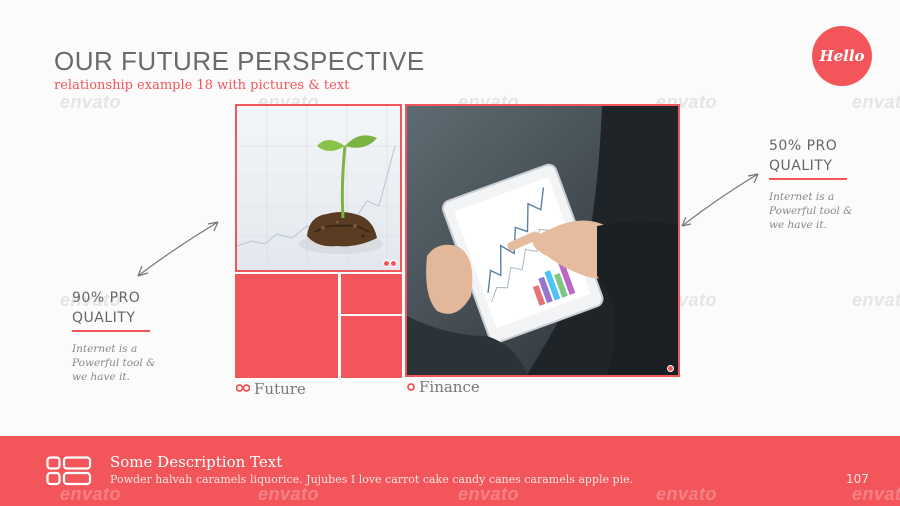 This screenshot has width=900, height=506. I want to click on plant-picture, so click(318, 188).